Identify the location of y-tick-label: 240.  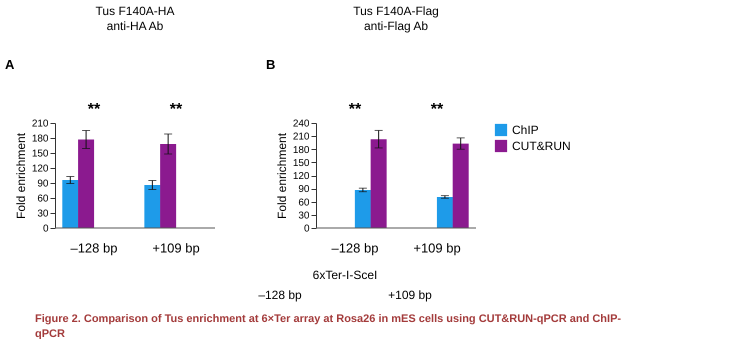
(301, 124).